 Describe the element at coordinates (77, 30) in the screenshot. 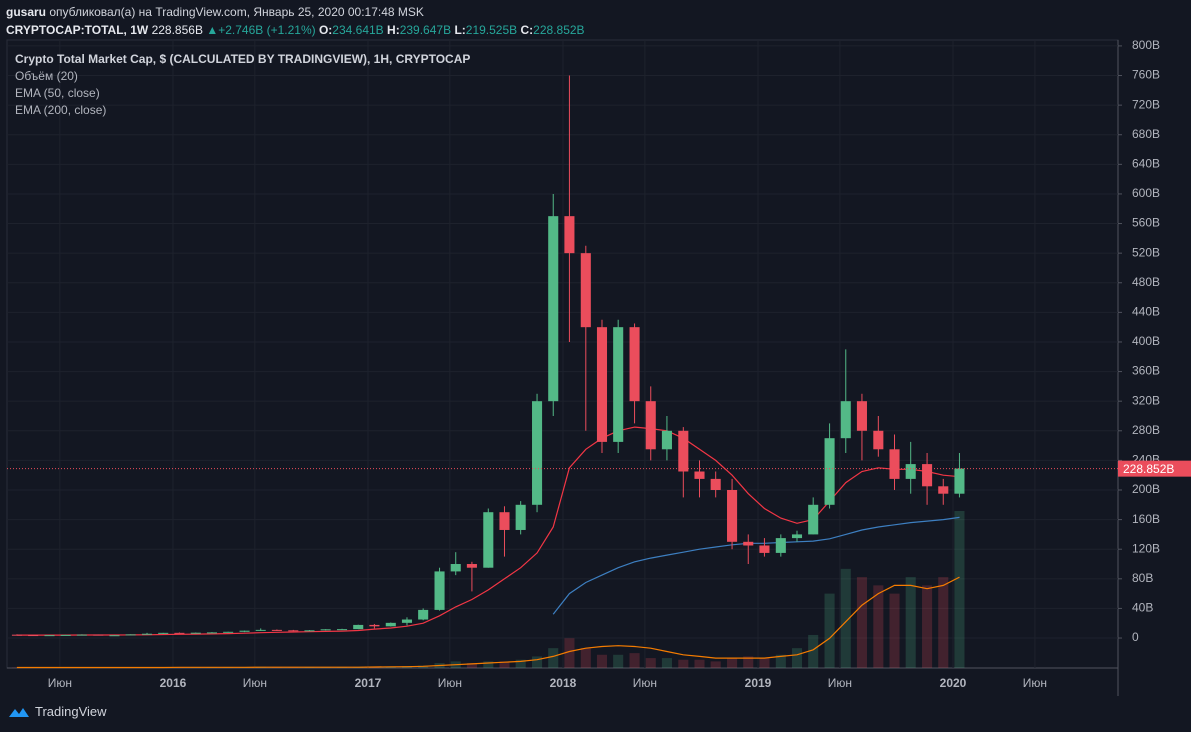

I see `symbol: CRYPTOCAP:TOTAL, 1W` at that location.